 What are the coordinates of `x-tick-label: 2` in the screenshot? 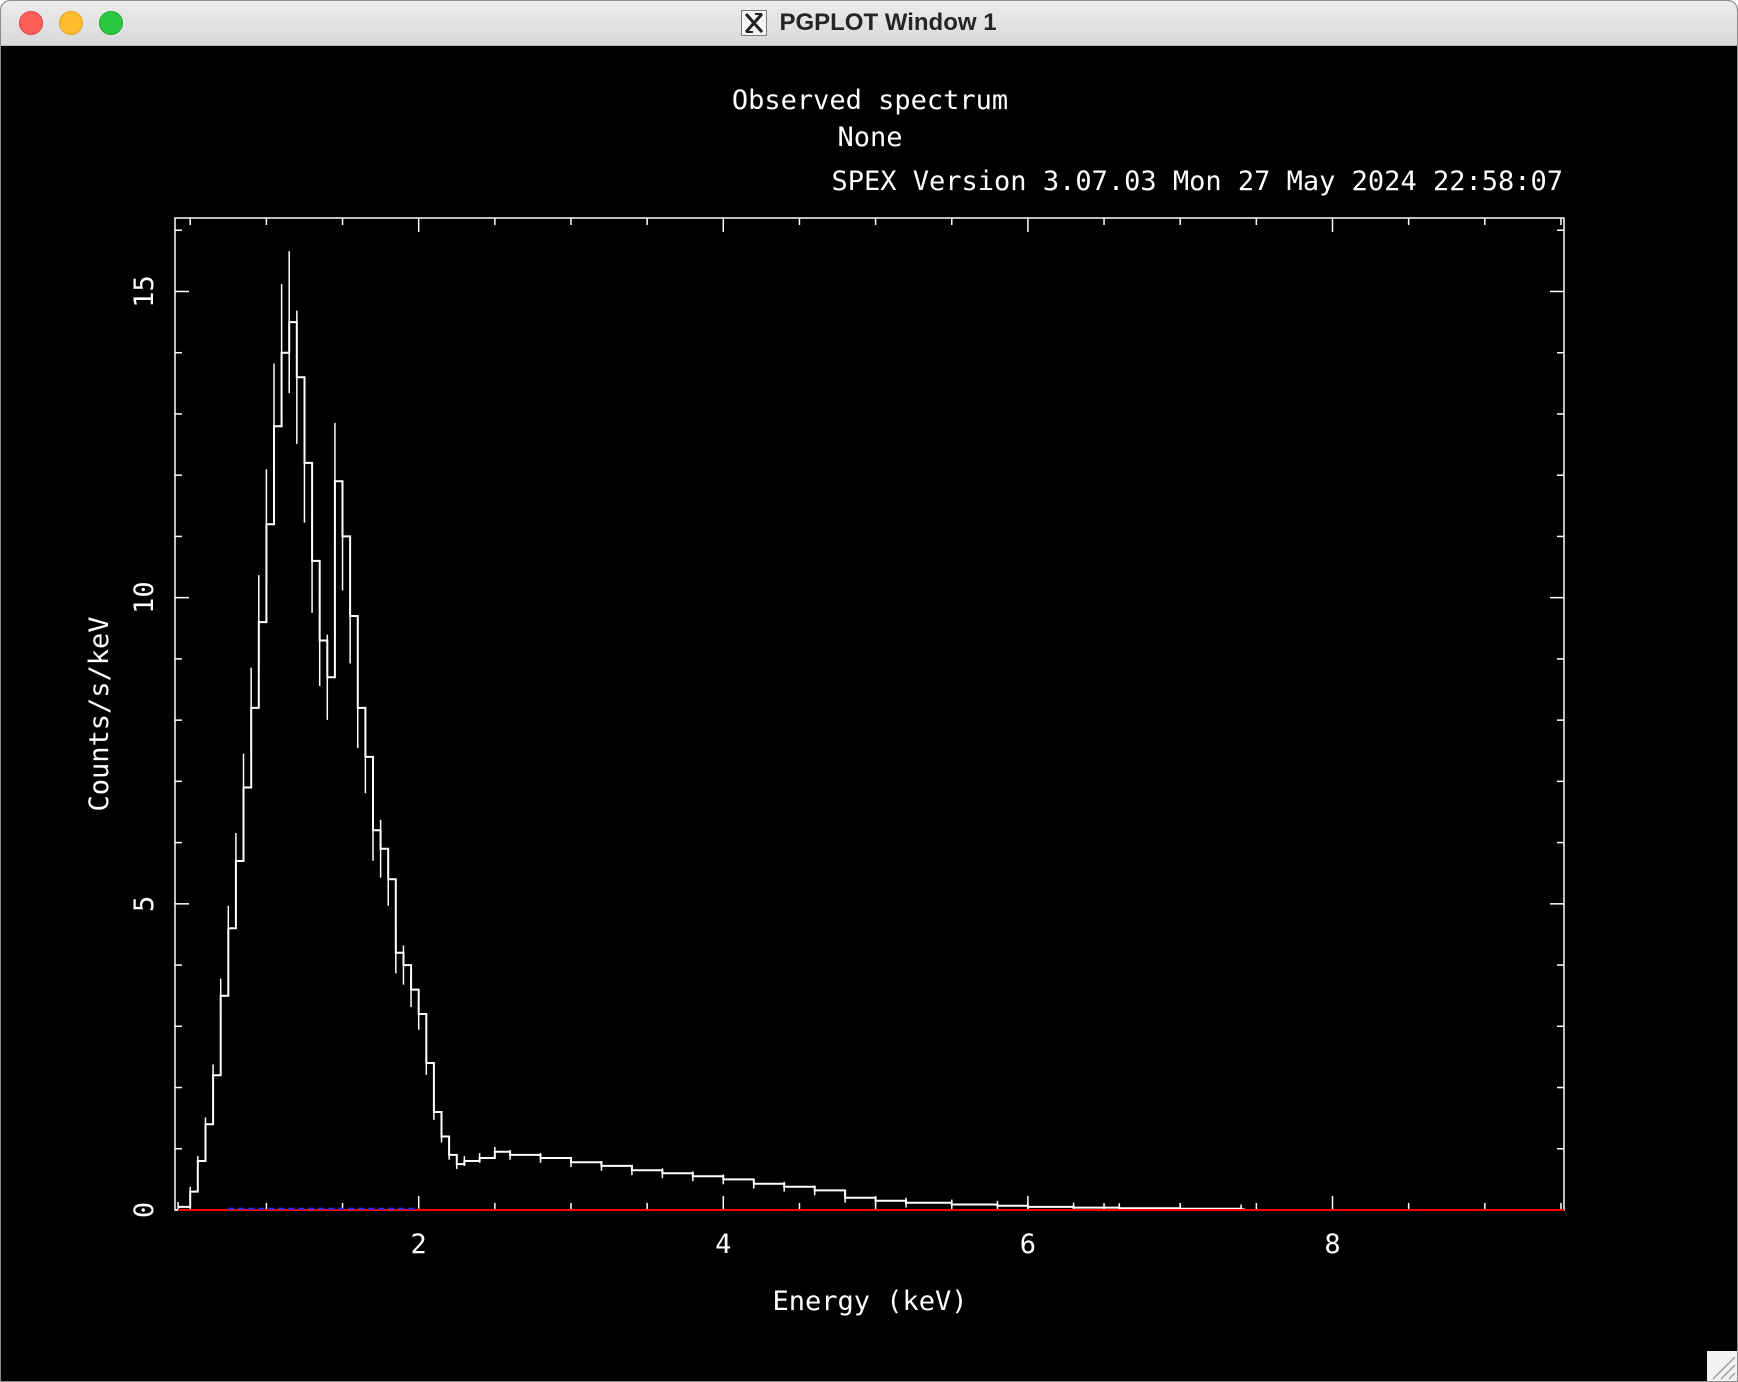 It's located at (419, 1244).